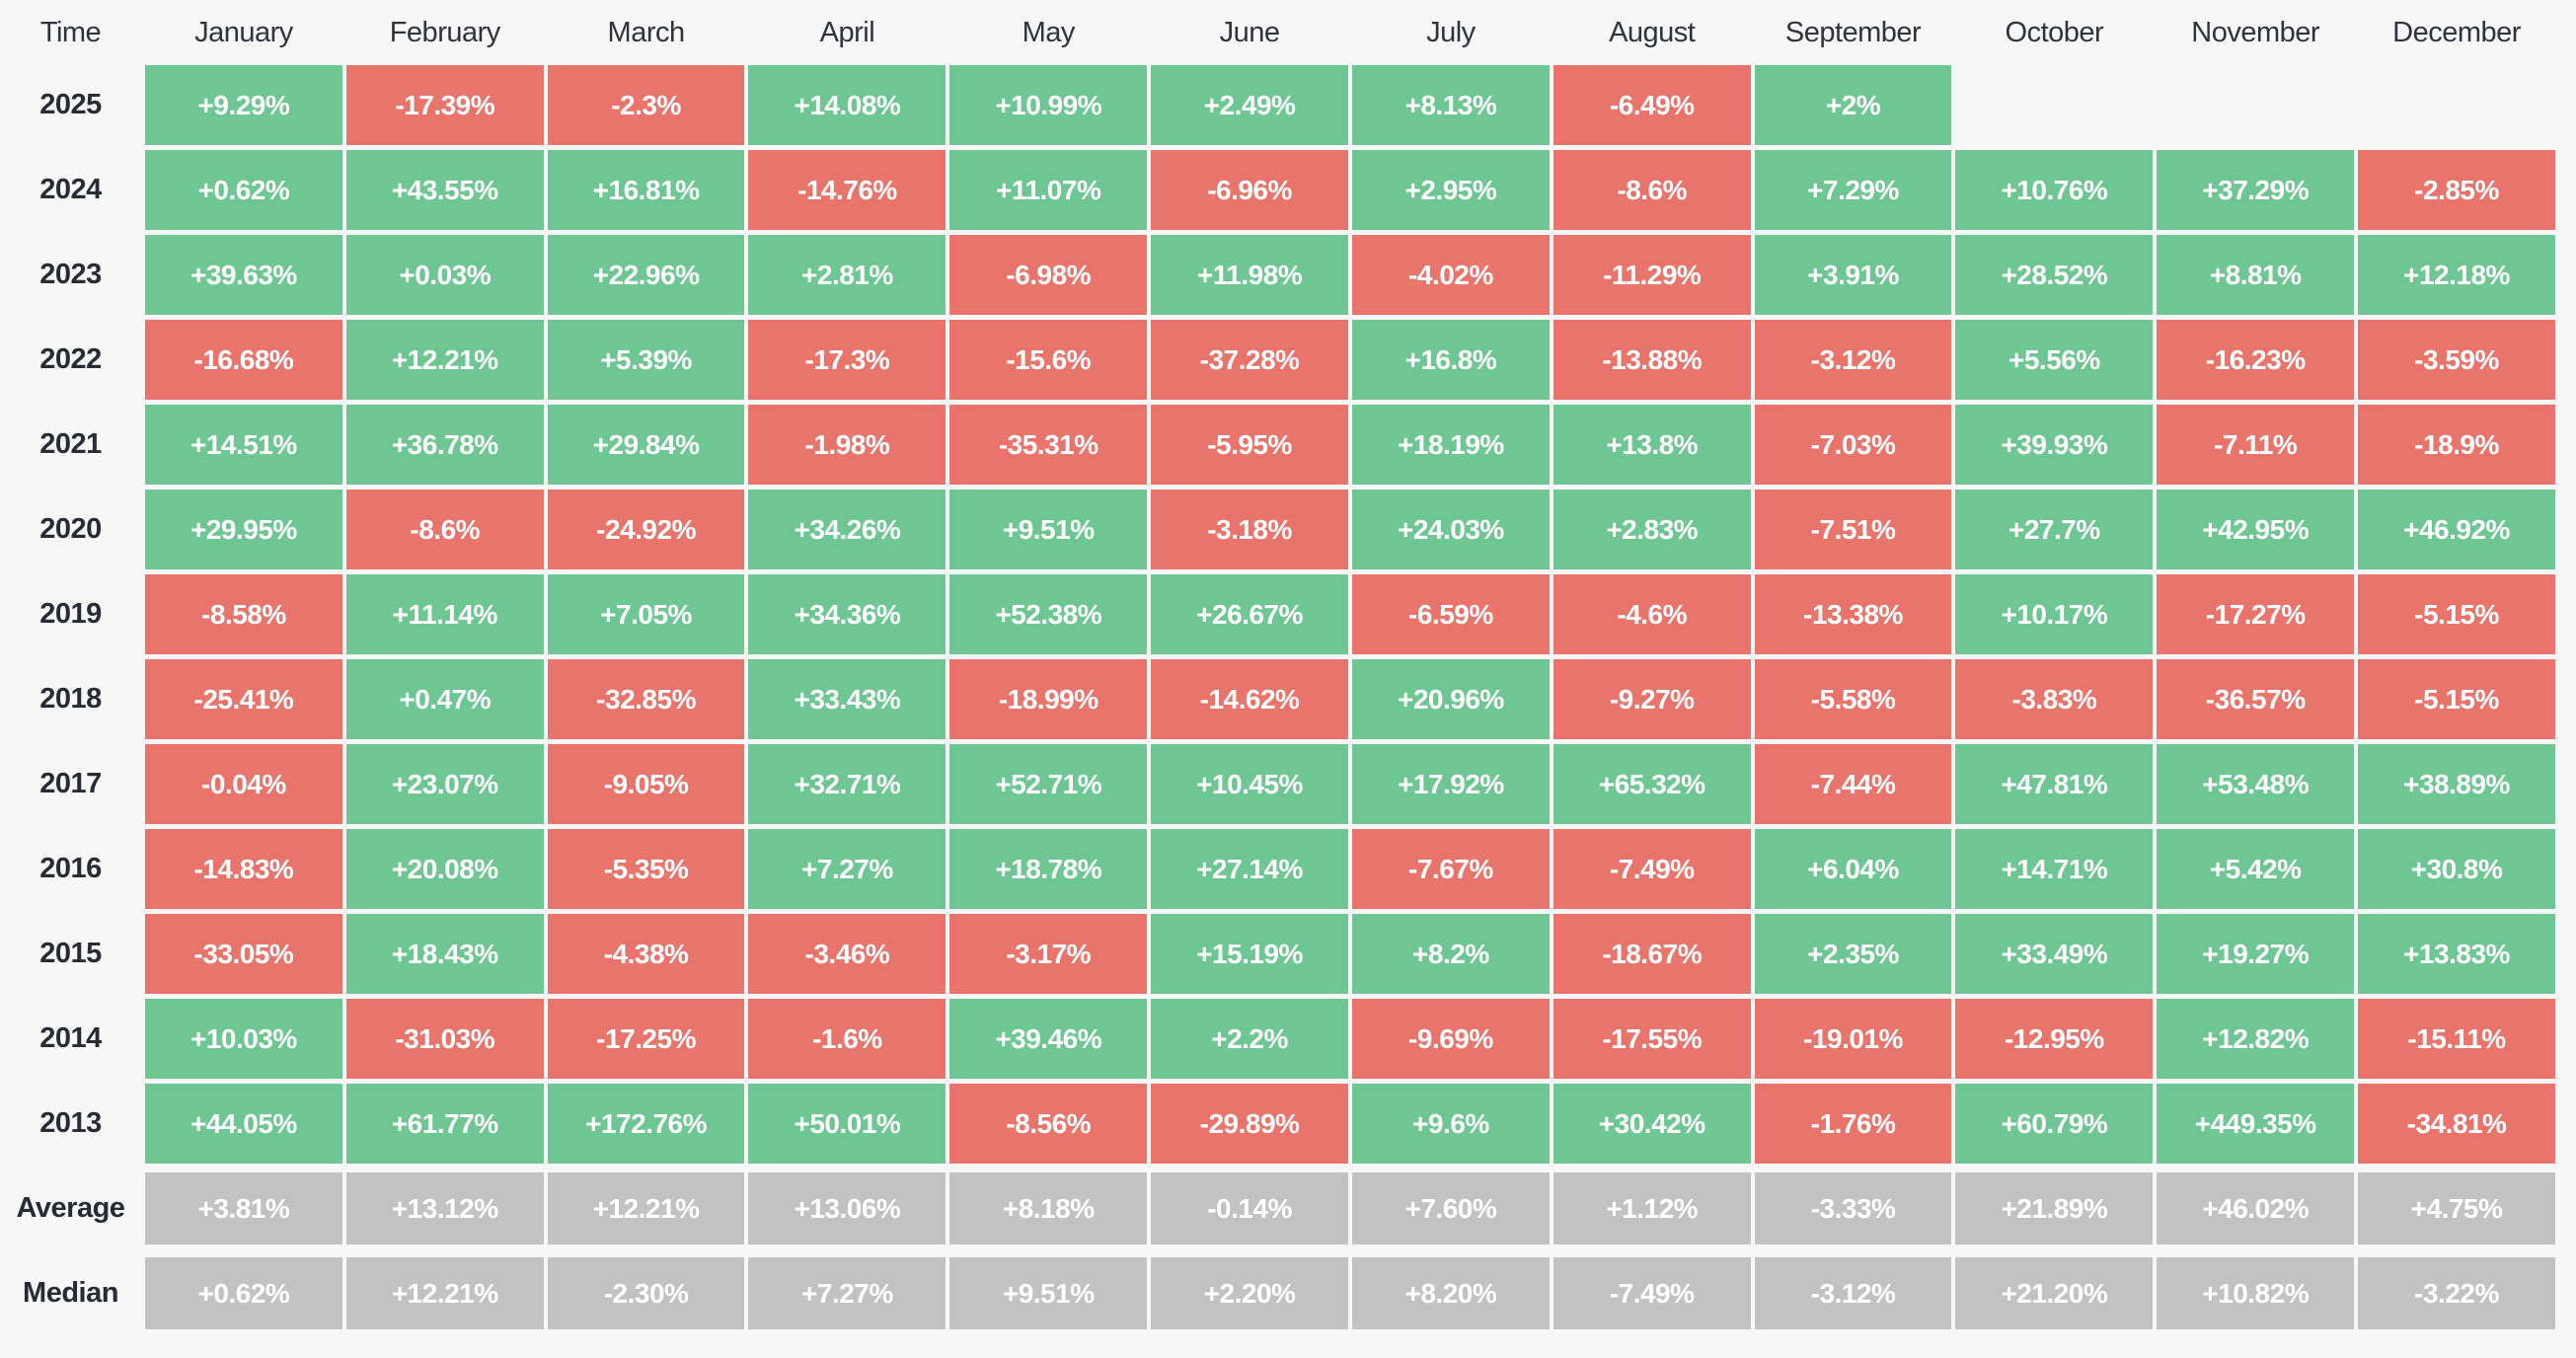 The height and width of the screenshot is (1358, 2576). What do you see at coordinates (1249, 1039) in the screenshot?
I see `return-cell: +2.2%` at bounding box center [1249, 1039].